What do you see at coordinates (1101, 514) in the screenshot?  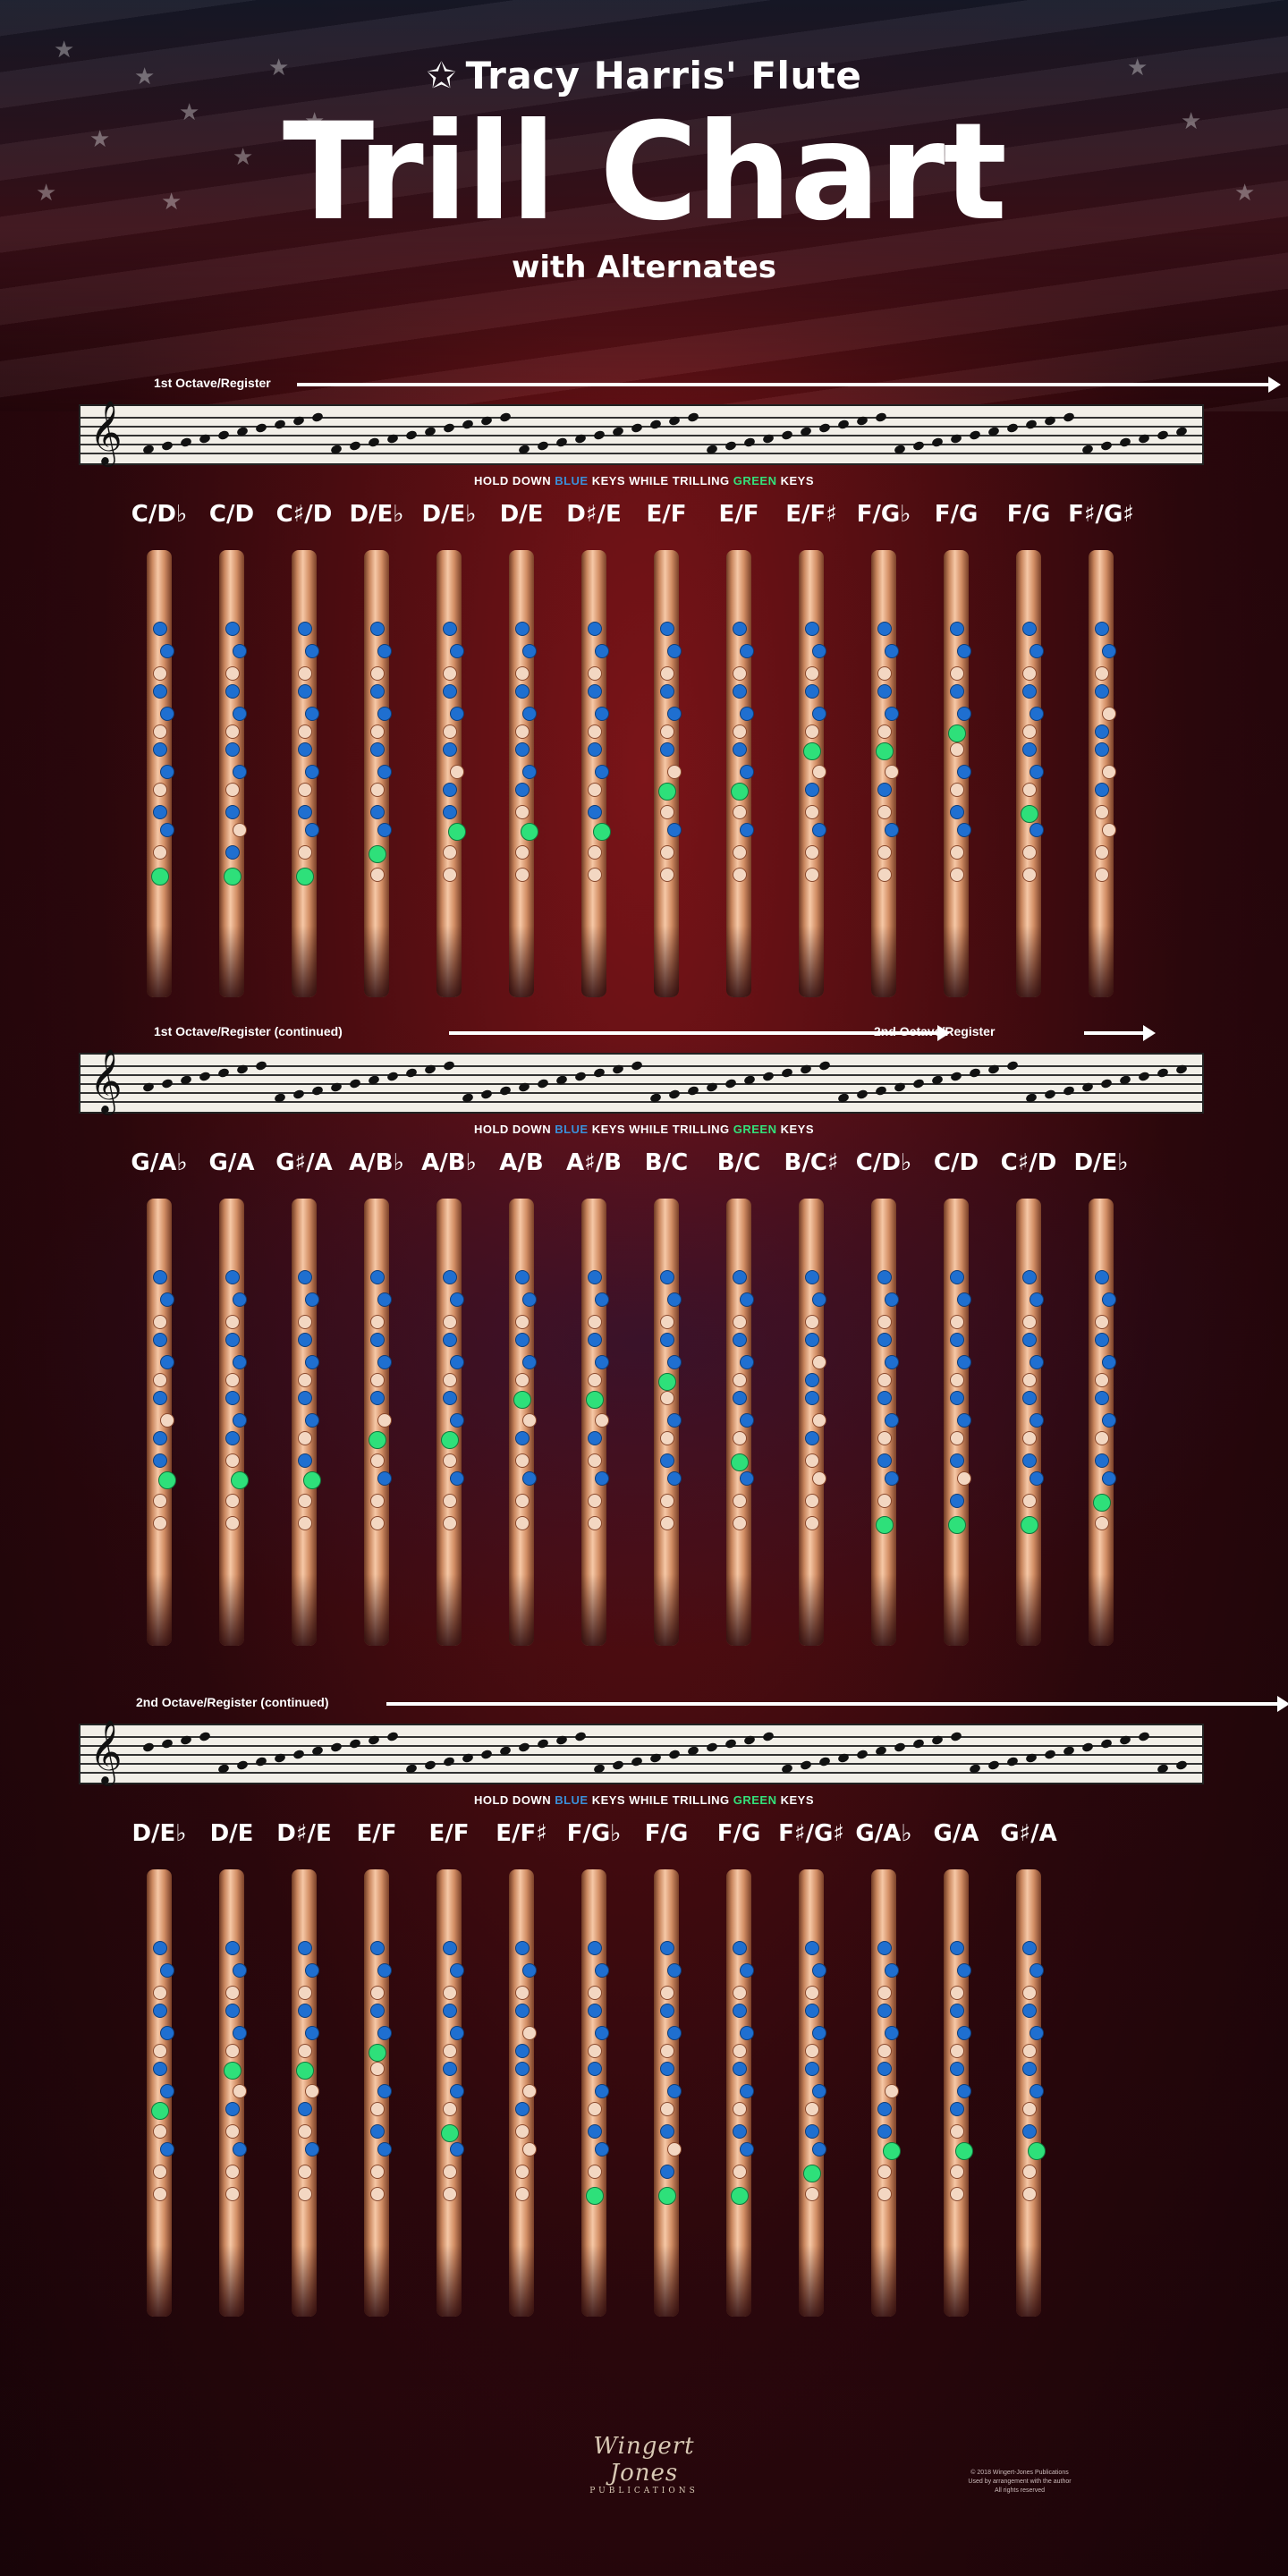 I see `trill-label: F♯/G♯` at bounding box center [1101, 514].